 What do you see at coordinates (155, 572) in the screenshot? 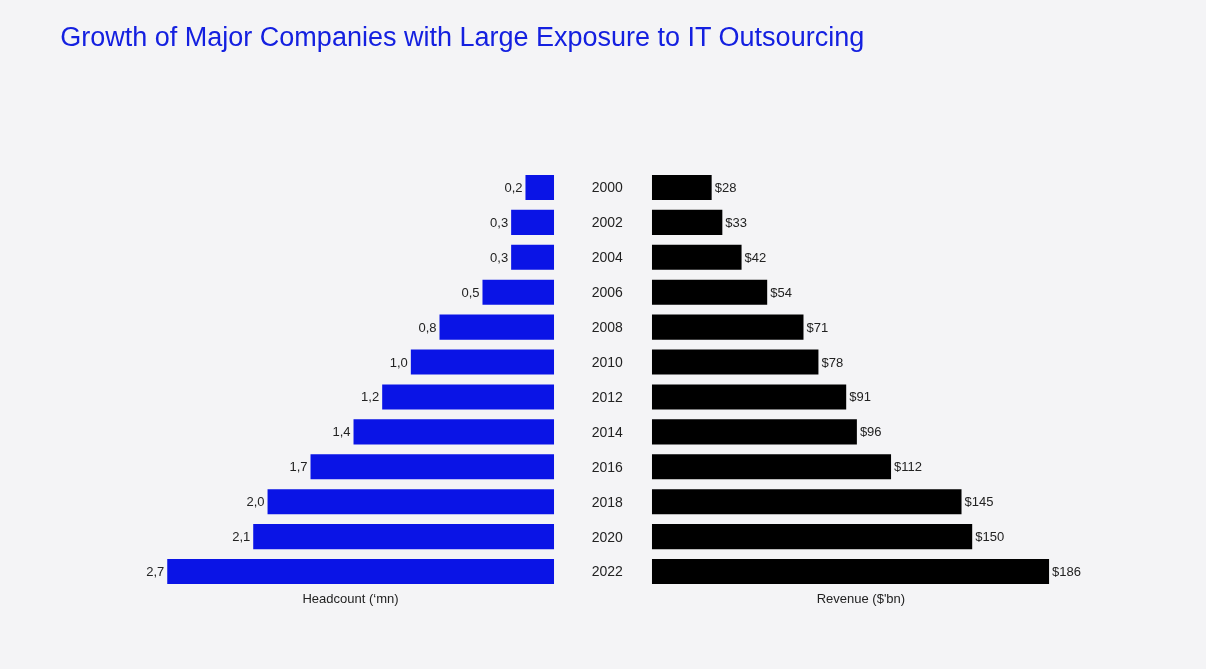
I see `data-label: 2,7` at bounding box center [155, 572].